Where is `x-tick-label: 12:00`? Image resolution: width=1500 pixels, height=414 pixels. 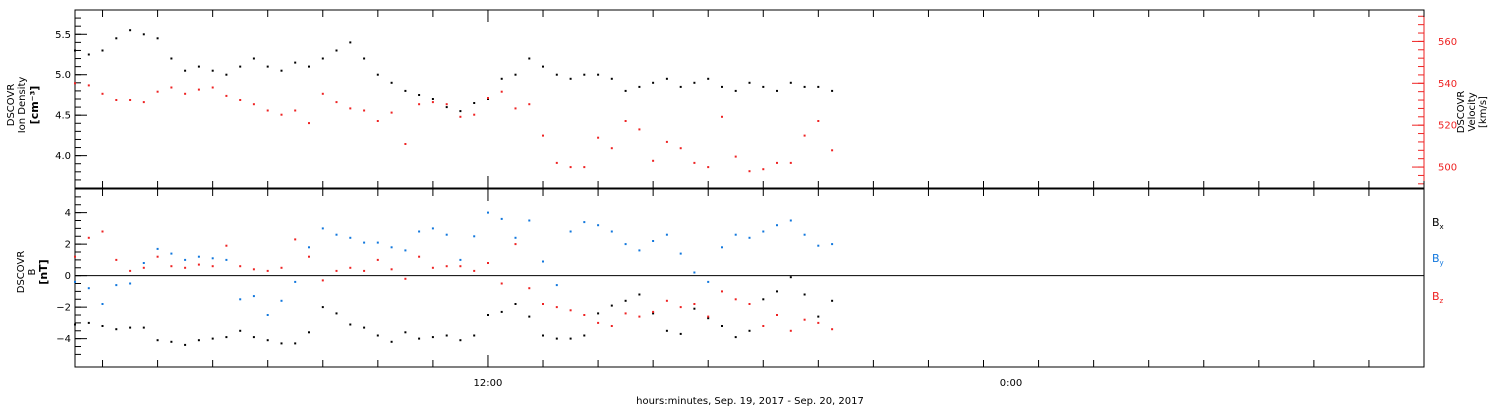 x-tick-label: 12:00 is located at coordinates (488, 383).